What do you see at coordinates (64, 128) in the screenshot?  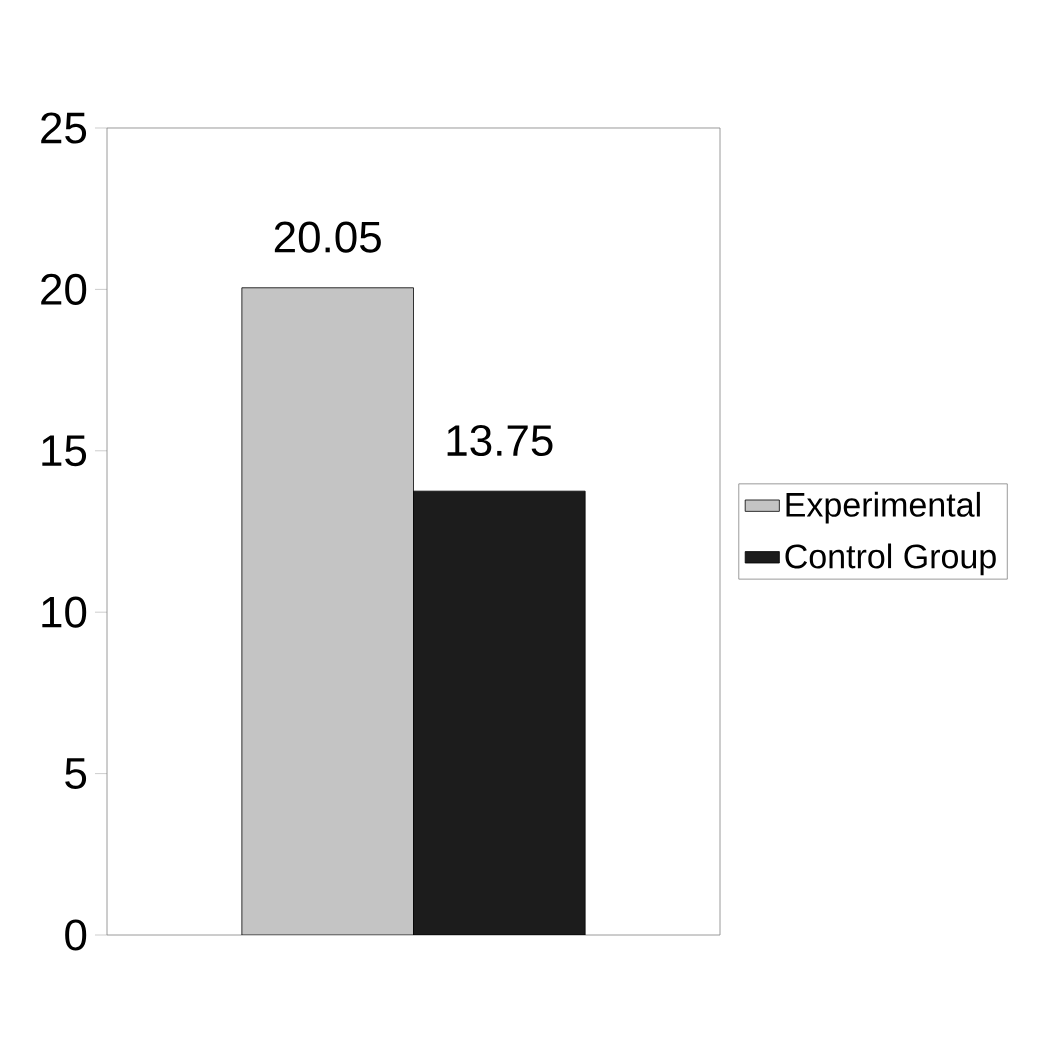 I see `y-tick-label: 25` at bounding box center [64, 128].